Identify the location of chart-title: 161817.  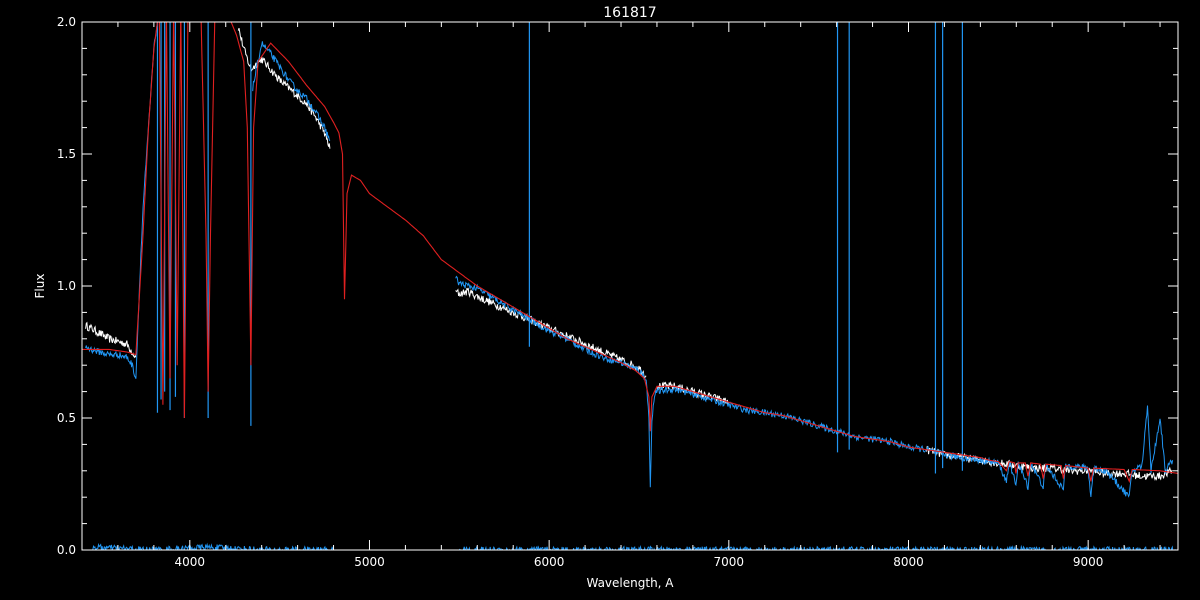
(629, 13).